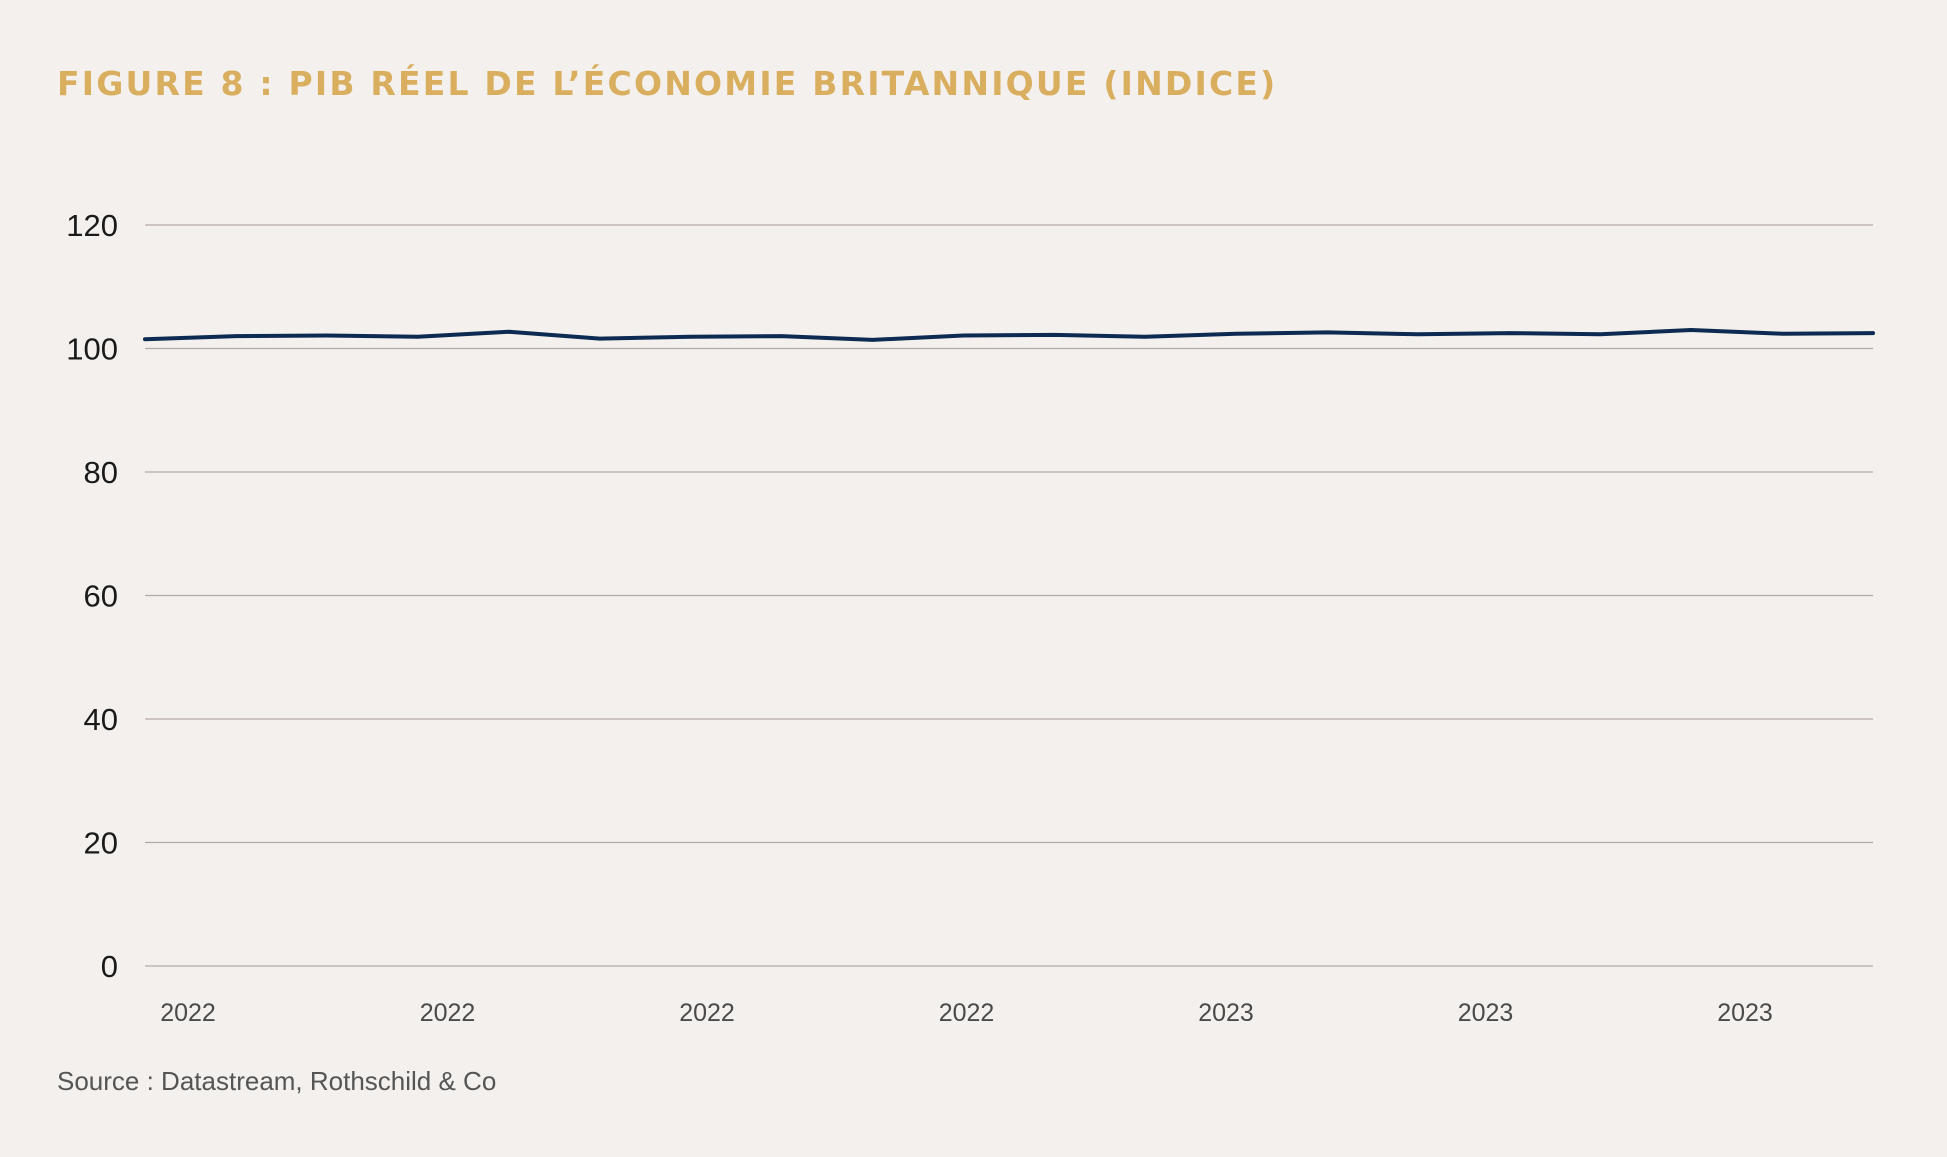 Image resolution: width=1947 pixels, height=1157 pixels. What do you see at coordinates (101, 472) in the screenshot?
I see `y-tick-label: 80` at bounding box center [101, 472].